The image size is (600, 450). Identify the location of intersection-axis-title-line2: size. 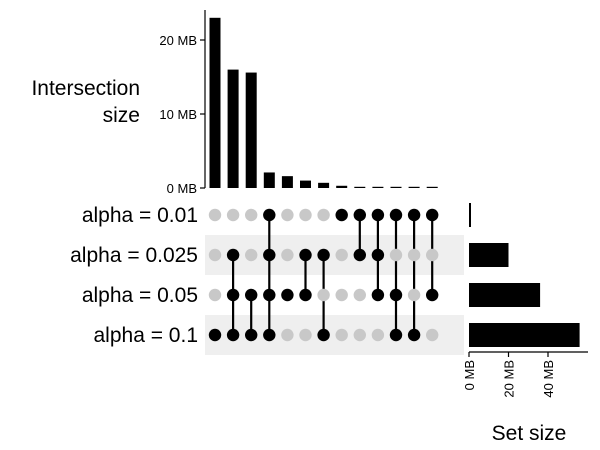
(121, 115).